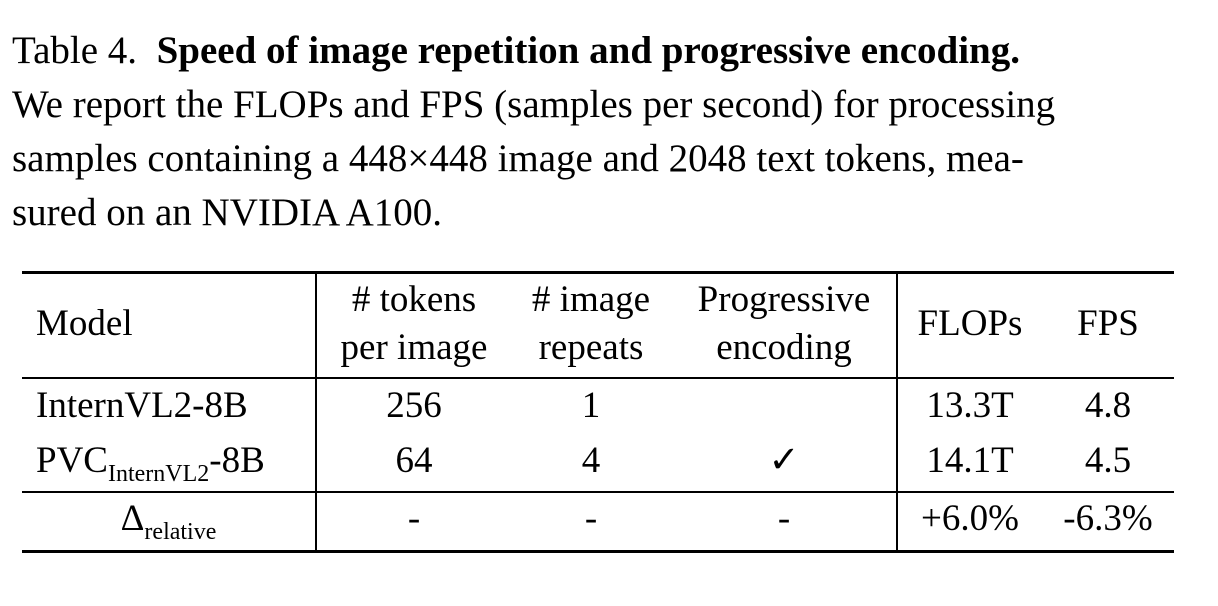 This screenshot has height=606, width=1218. I want to click on header-progressive-line1: Progressive, so click(784, 299).